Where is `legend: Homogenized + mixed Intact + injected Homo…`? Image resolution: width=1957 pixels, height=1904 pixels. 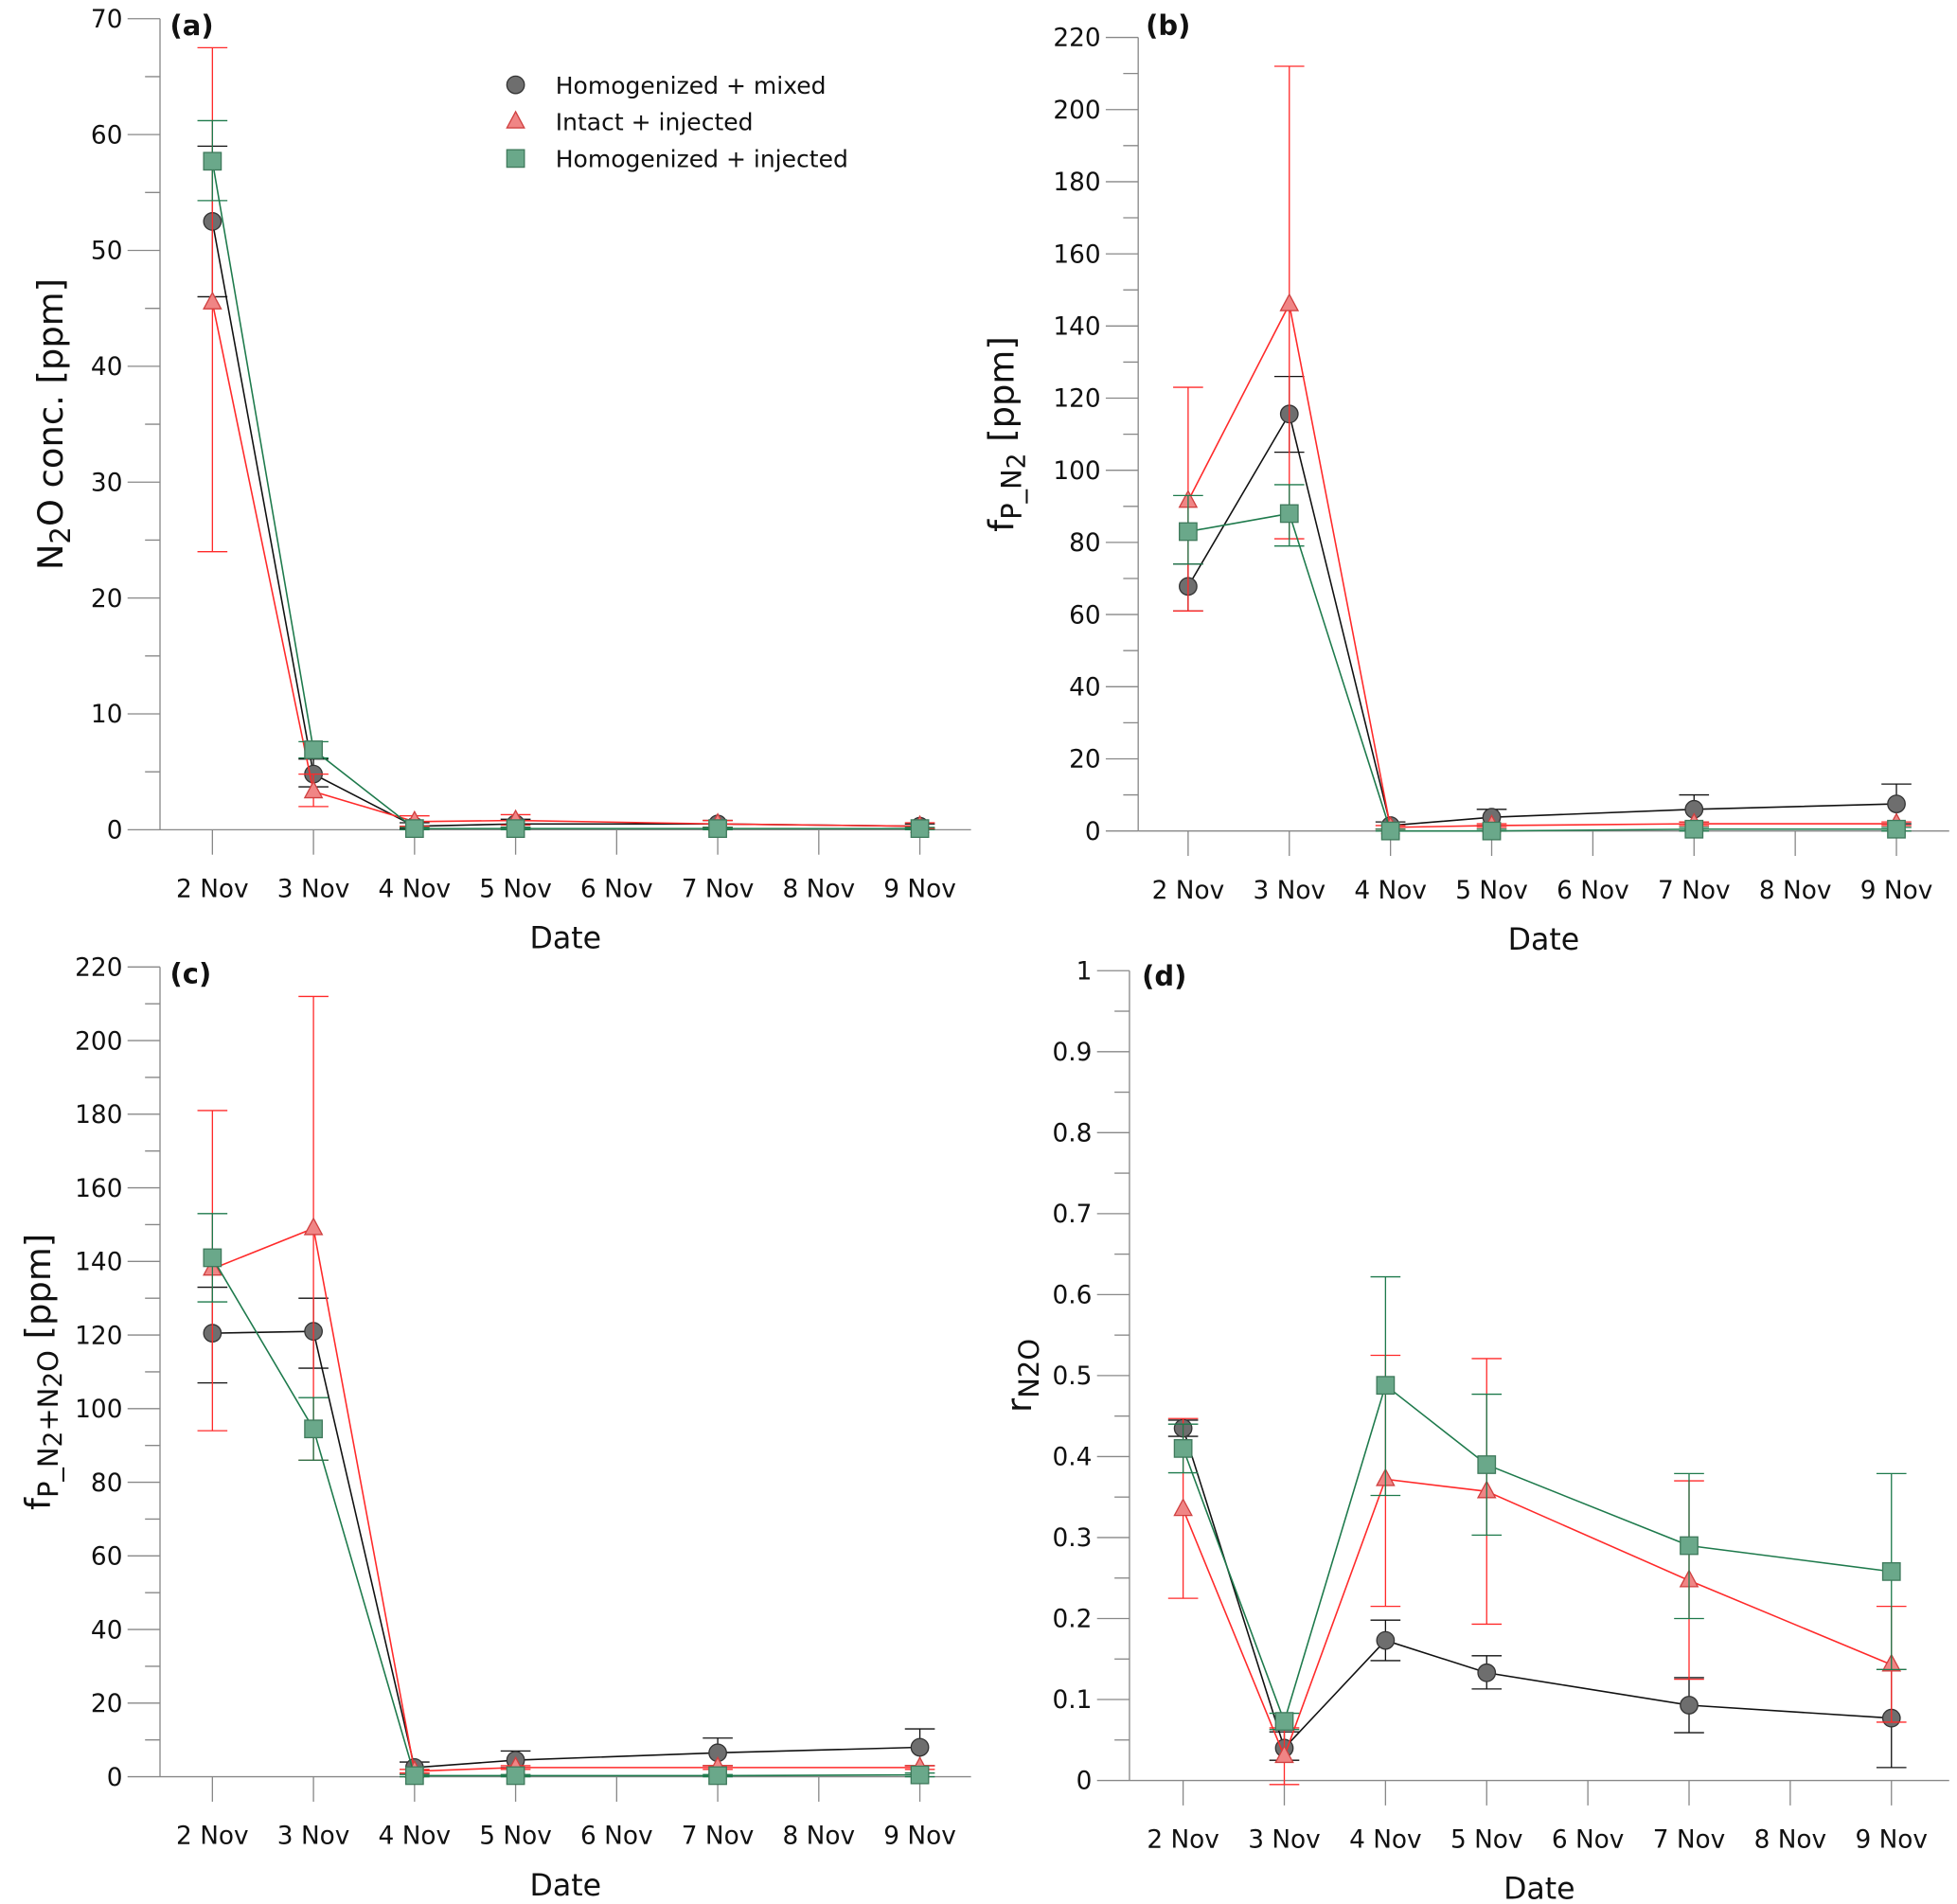 legend: Homogenized + mixed Intact + injected Homo… is located at coordinates (677, 122).